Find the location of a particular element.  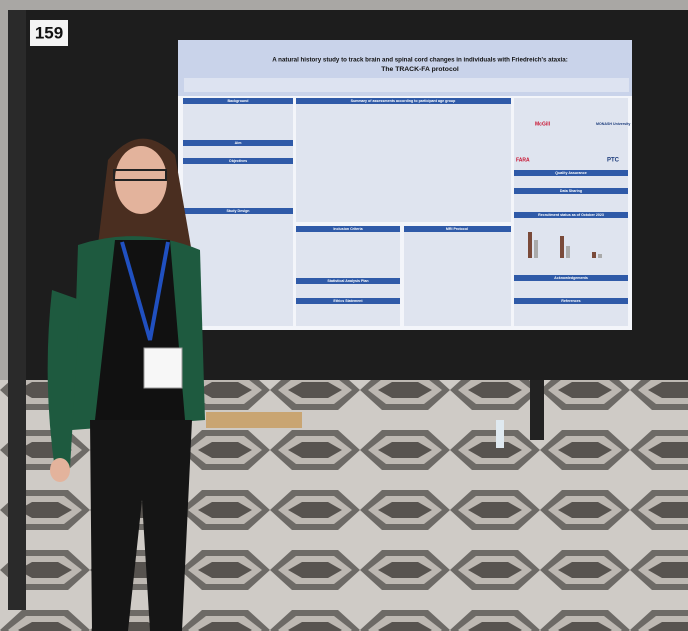

section-heading: Recruitment status as of October 2023 is located at coordinates (571, 215).